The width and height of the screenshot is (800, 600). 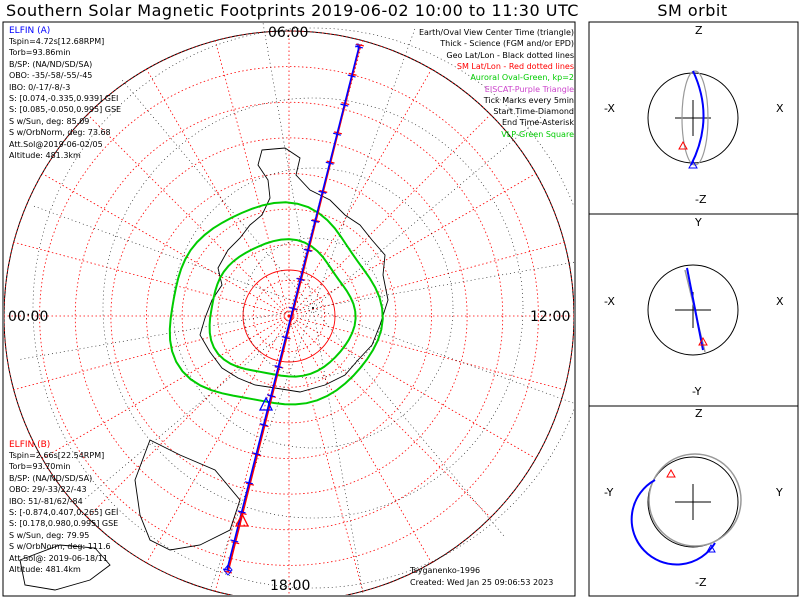 What do you see at coordinates (701, 582) in the screenshot?
I see `sm3-bottom-label: -Z` at bounding box center [701, 582].